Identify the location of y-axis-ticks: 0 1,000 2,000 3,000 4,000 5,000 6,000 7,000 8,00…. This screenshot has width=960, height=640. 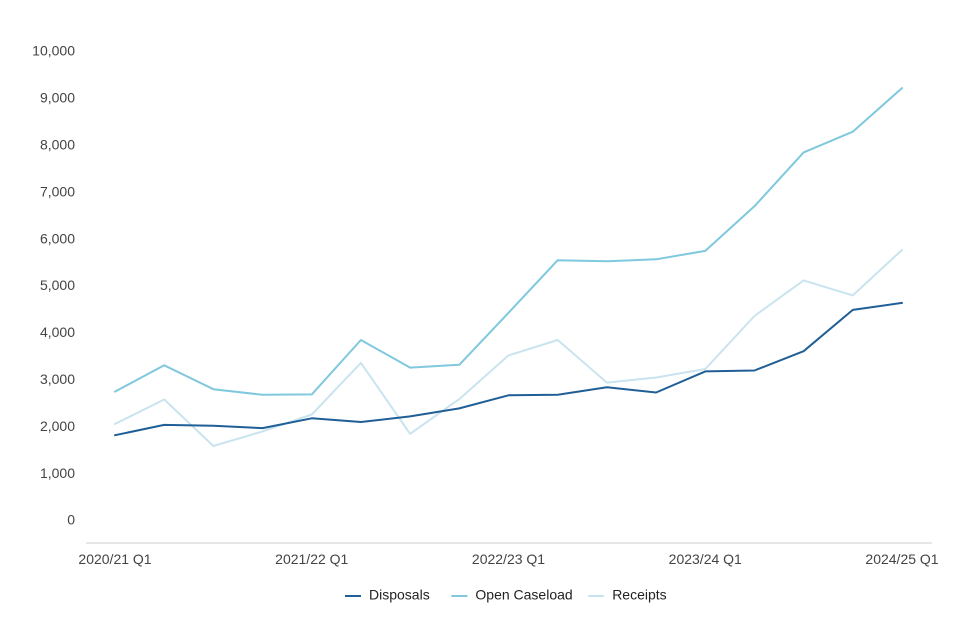
(53, 285).